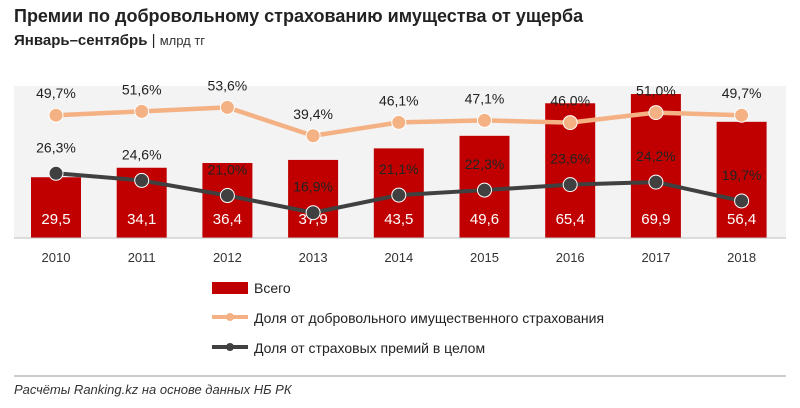  Describe the element at coordinates (230, 288) in the screenshot. I see `legend-swatch-total` at that location.